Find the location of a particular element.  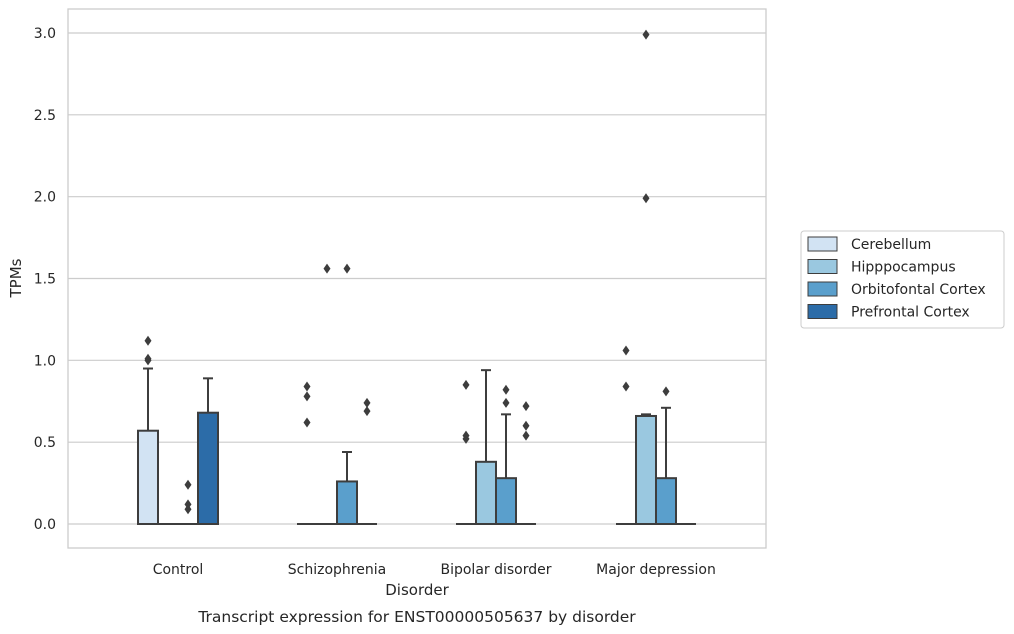

x-tick-label: Control is located at coordinates (178, 570).